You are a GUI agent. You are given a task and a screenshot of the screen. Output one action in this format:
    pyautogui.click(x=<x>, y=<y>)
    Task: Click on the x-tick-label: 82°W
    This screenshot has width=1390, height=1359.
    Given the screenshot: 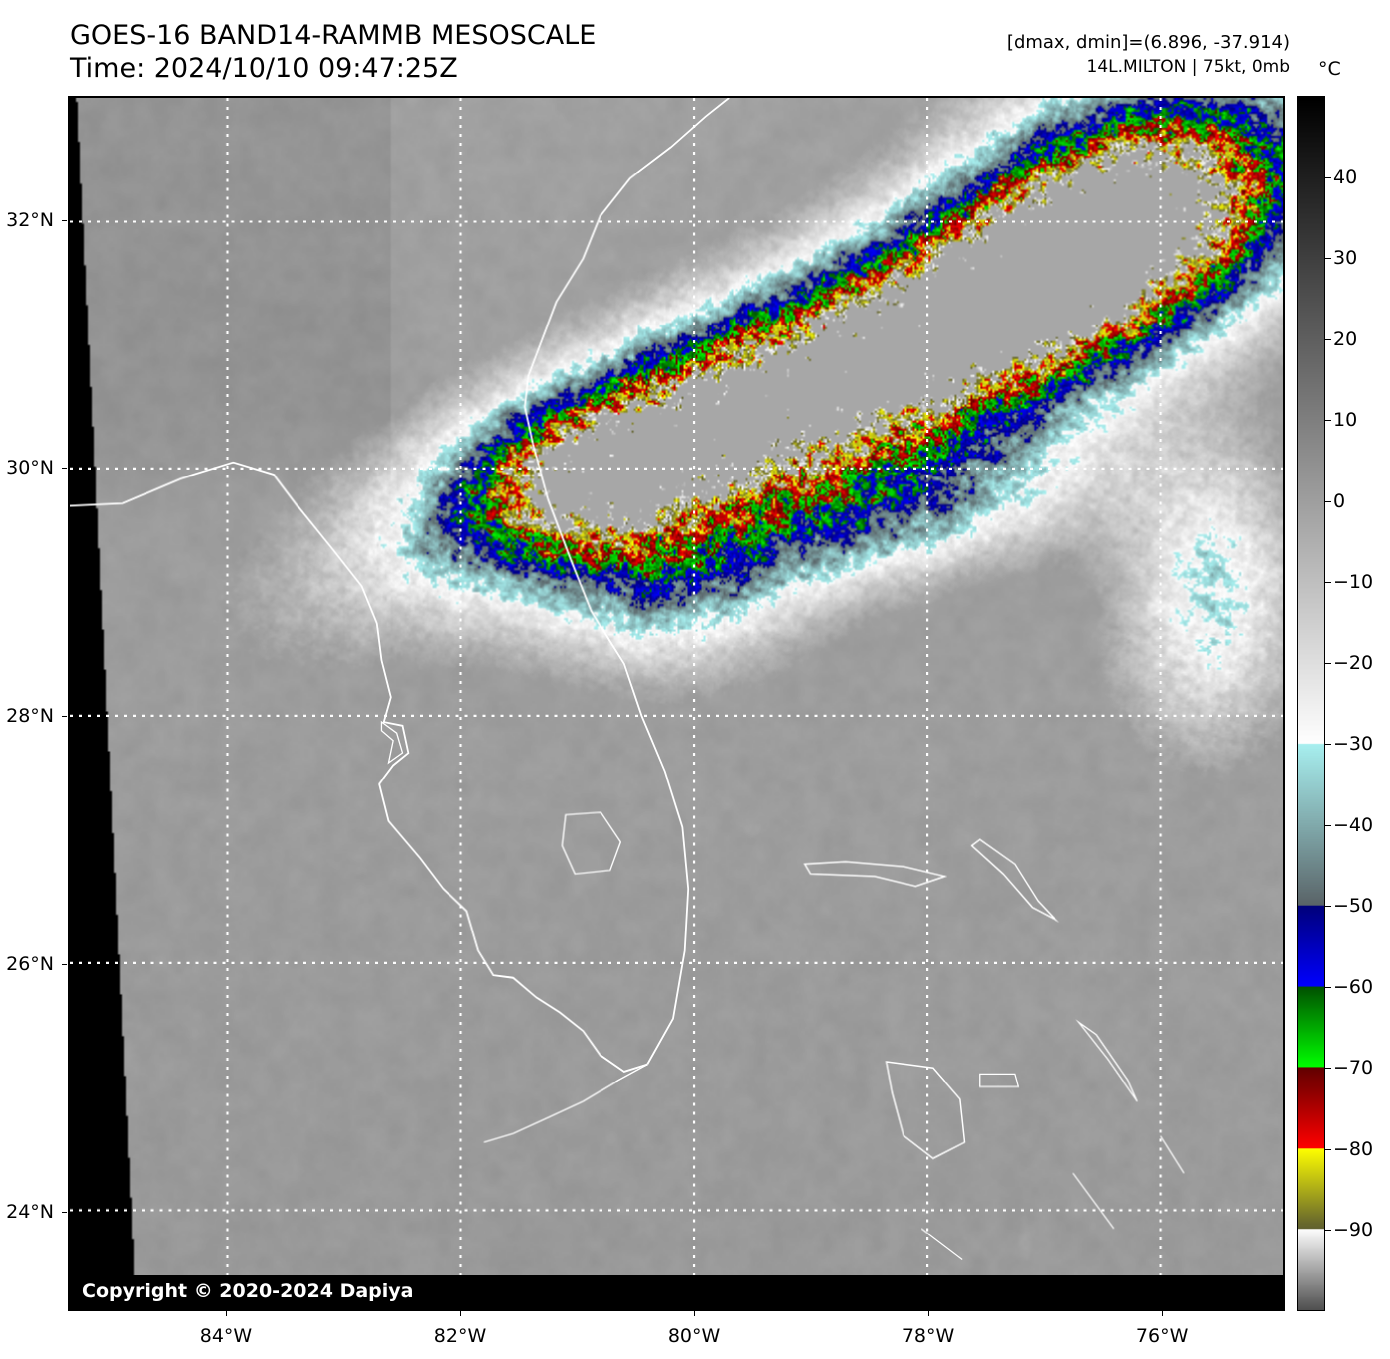 What is the action you would take?
    pyautogui.click(x=460, y=1336)
    